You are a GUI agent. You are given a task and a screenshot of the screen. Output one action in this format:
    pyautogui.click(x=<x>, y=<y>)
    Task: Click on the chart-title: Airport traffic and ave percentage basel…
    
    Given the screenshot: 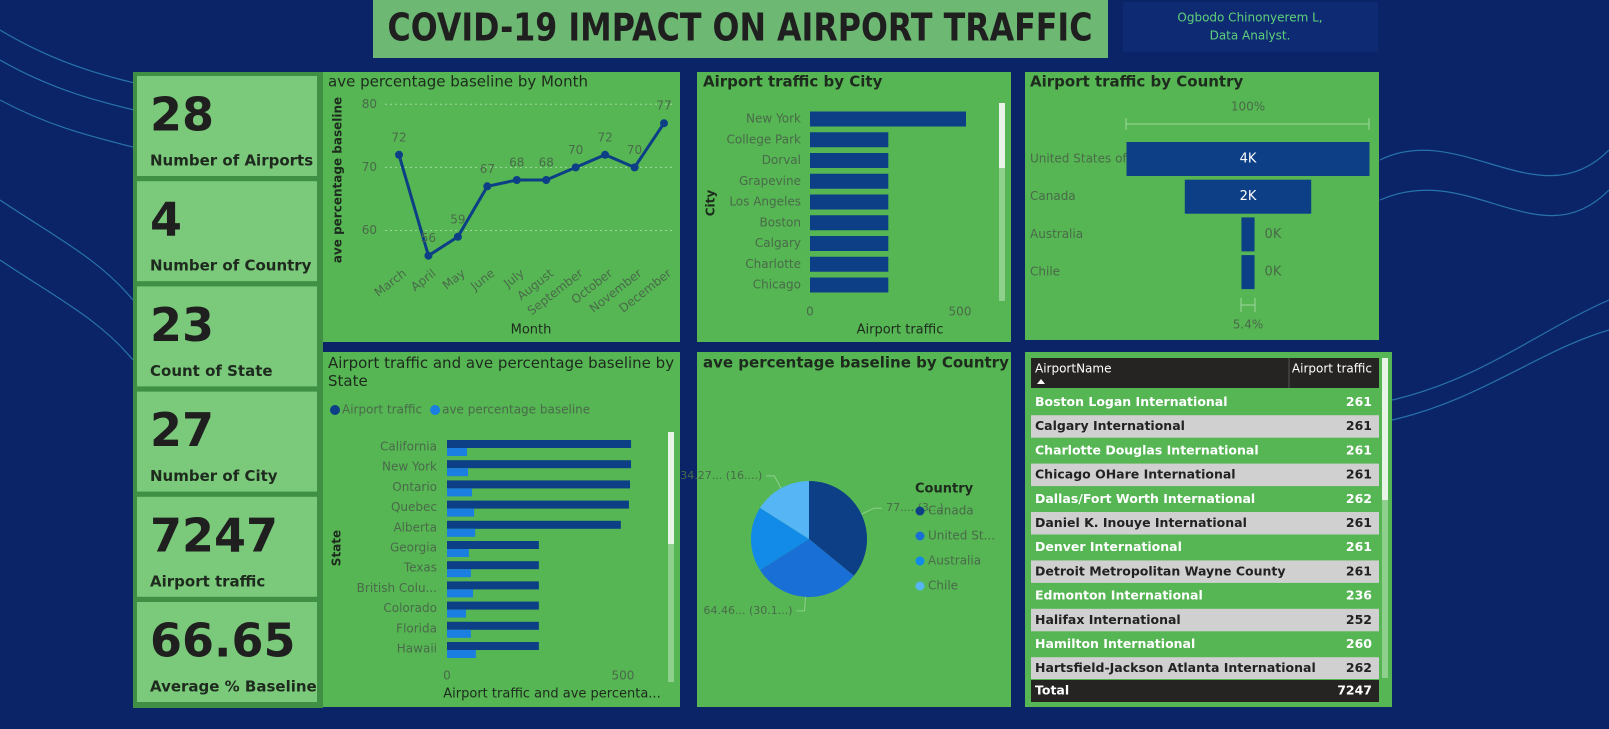 What is the action you would take?
    pyautogui.click(x=501, y=372)
    